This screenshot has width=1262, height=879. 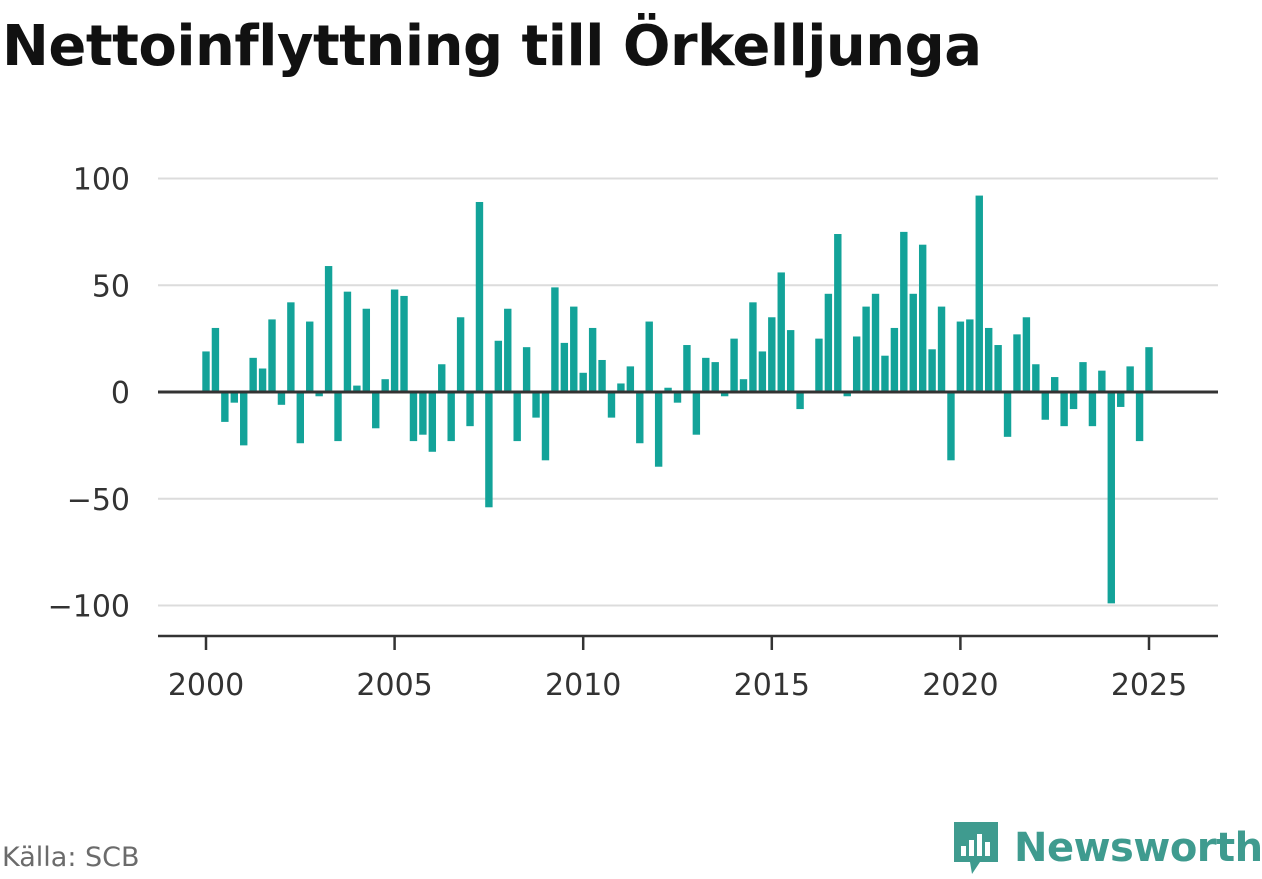 I want to click on y-tick-label: 0, so click(x=120, y=393).